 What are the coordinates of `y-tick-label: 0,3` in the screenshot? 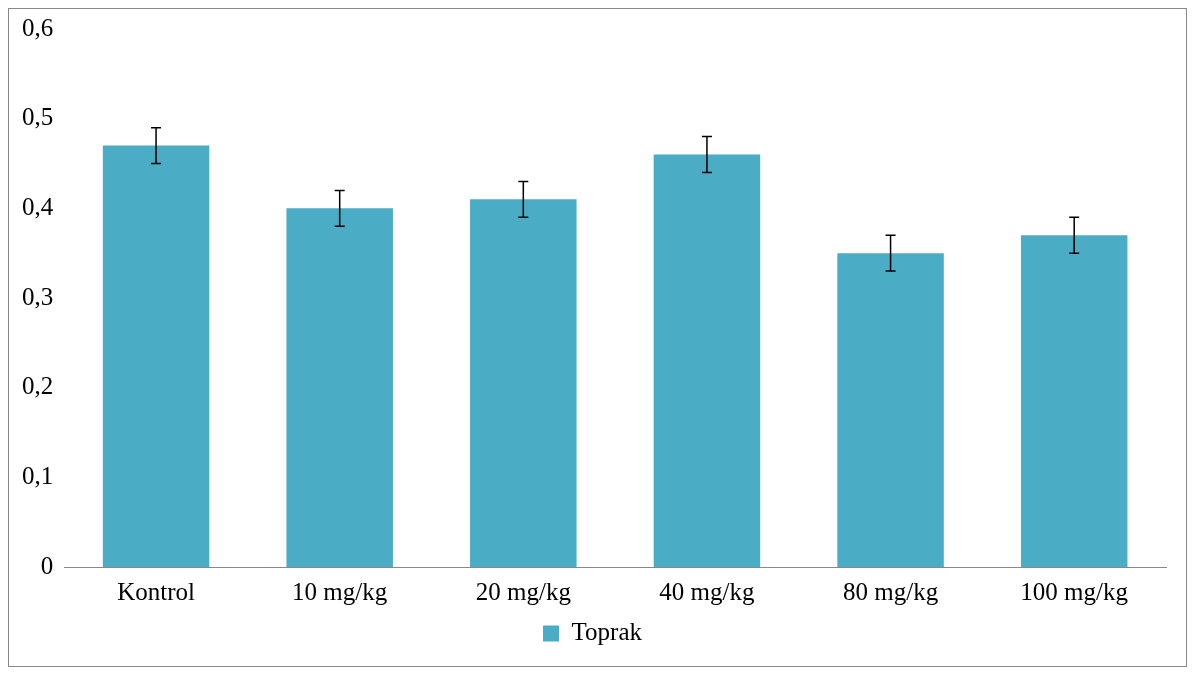 It's located at (38, 296).